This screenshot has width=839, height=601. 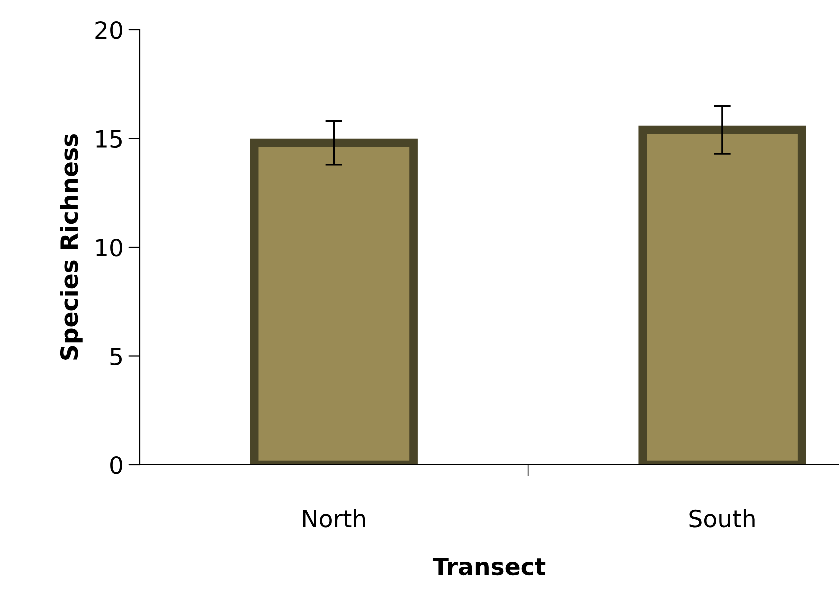 I want to click on y-tick-label: 15, so click(x=109, y=139).